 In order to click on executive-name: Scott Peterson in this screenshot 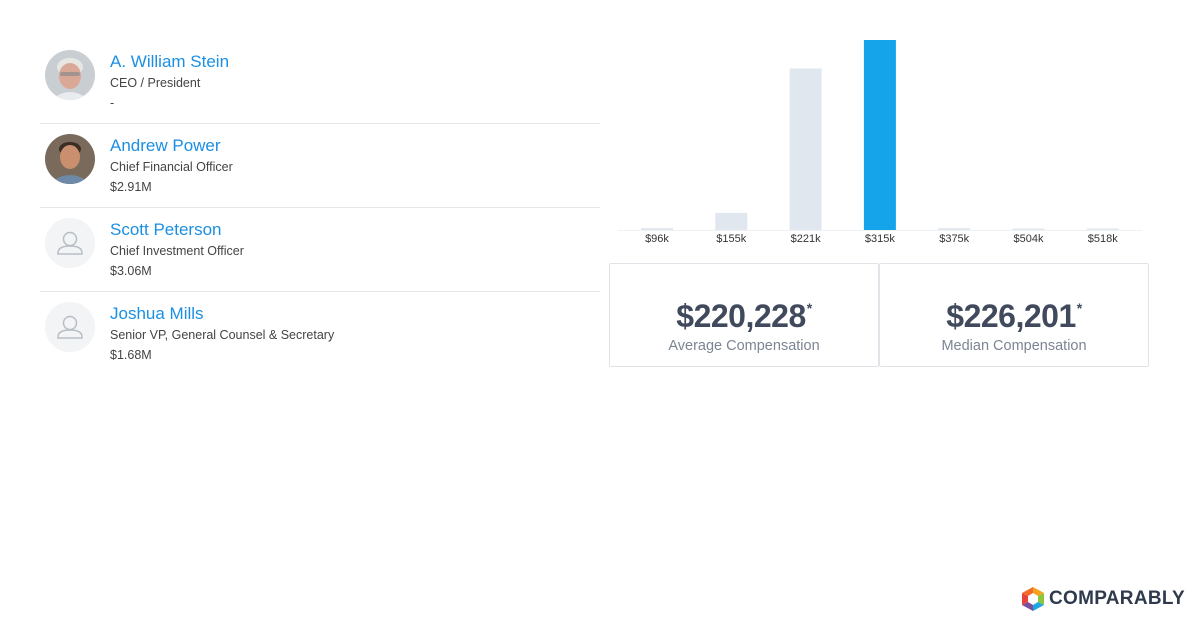, I will do `click(166, 229)`.